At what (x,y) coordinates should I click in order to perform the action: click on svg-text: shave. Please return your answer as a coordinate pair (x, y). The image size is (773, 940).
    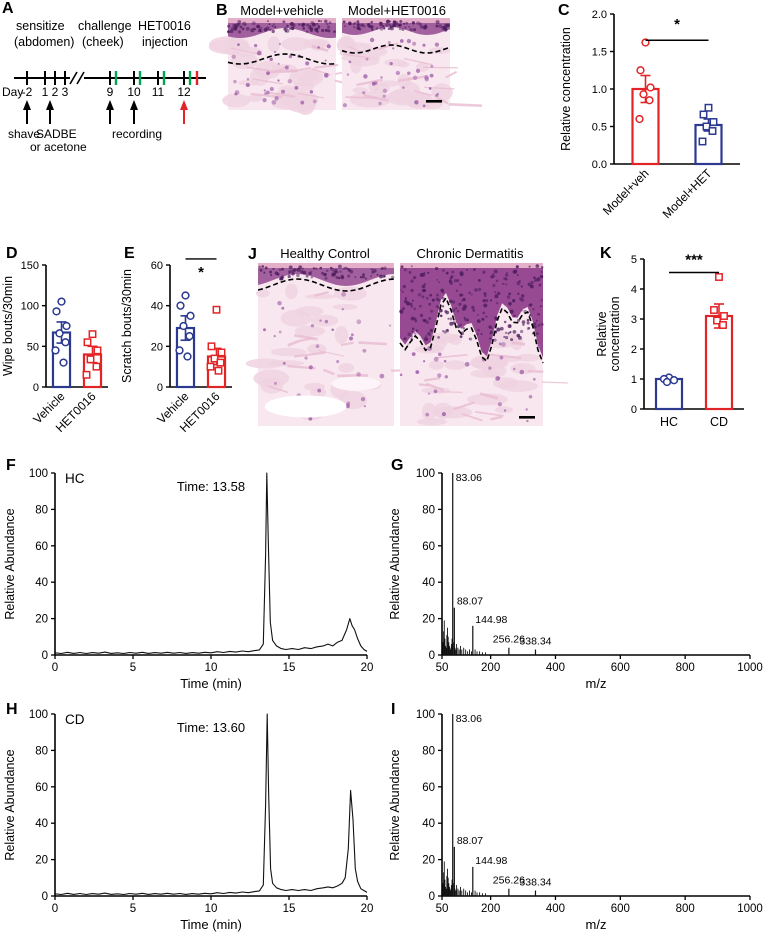
    Looking at the image, I should click on (24, 134).